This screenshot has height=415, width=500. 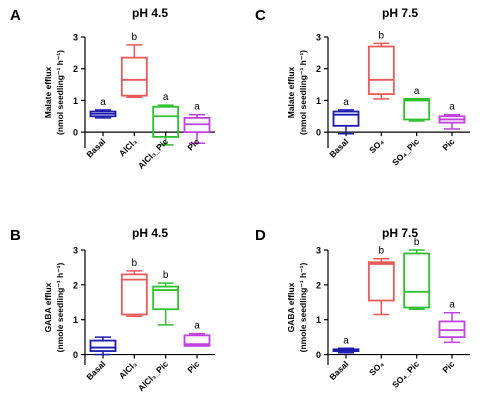 I want to click on panel-c-y-label: Malate efflux, so click(x=291, y=92).